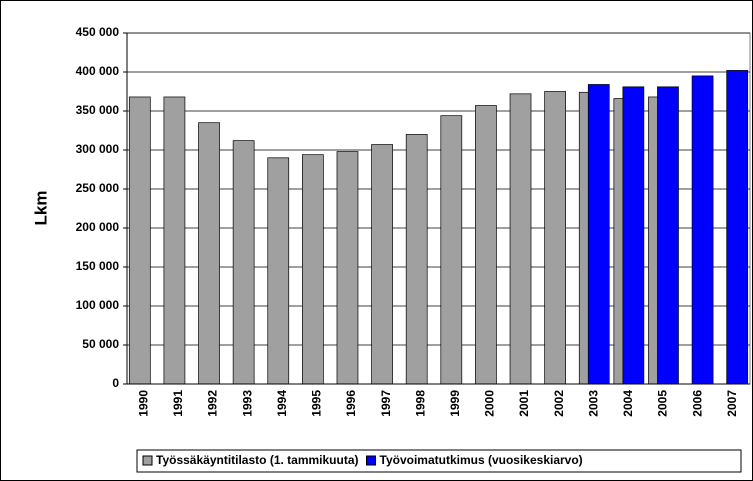  Describe the element at coordinates (100, 344) in the screenshot. I see `y-tick-label: 50 000` at that location.